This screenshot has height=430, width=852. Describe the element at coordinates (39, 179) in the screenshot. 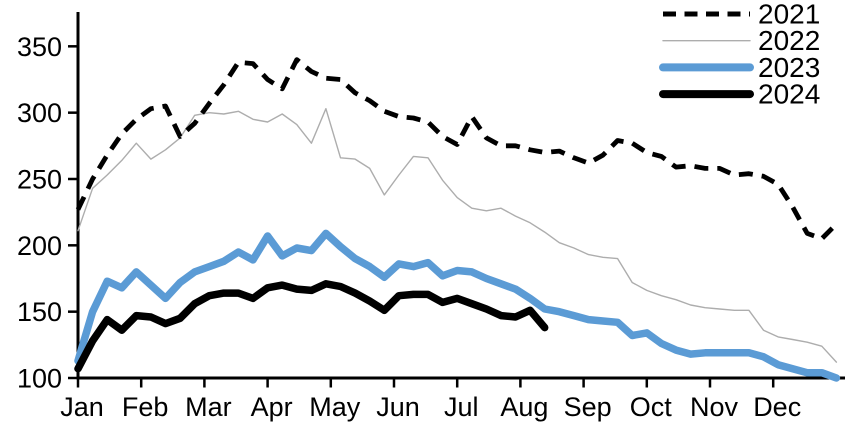

I see `y-tick-label-250: 250` at that location.